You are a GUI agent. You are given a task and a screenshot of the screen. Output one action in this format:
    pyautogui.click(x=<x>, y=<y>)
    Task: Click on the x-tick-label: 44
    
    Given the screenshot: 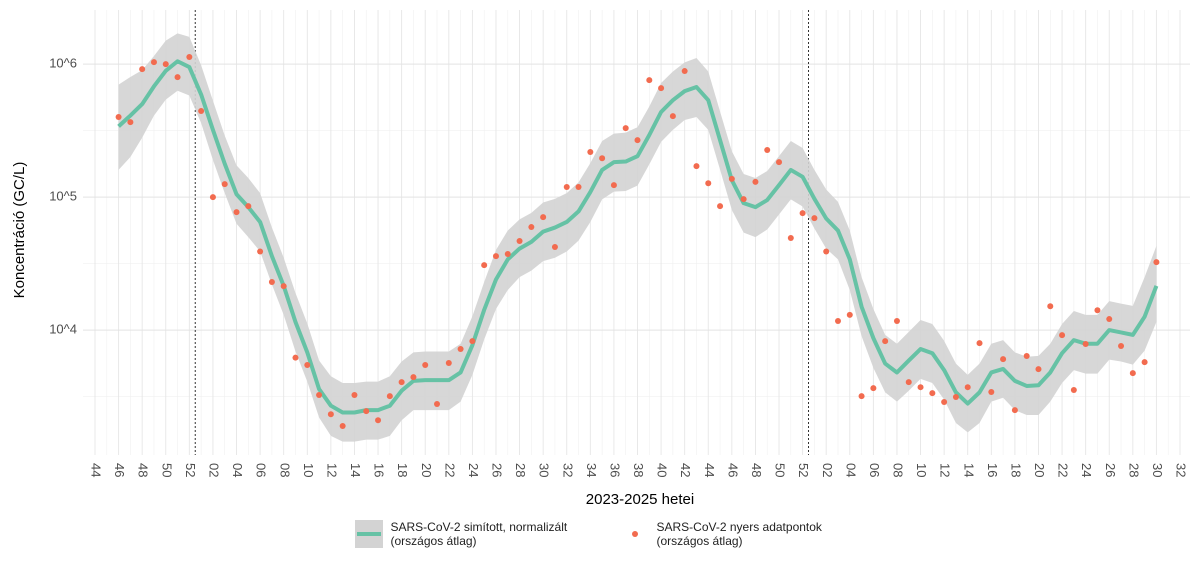 What is the action you would take?
    pyautogui.click(x=96, y=470)
    